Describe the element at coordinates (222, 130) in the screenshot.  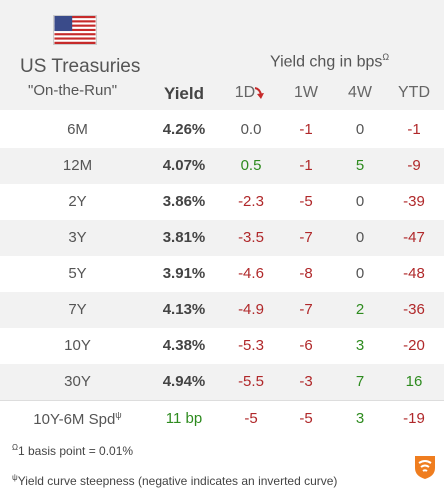
I see `table-row: 6M 4.26% 0.0 -1 0 -1` at that location.